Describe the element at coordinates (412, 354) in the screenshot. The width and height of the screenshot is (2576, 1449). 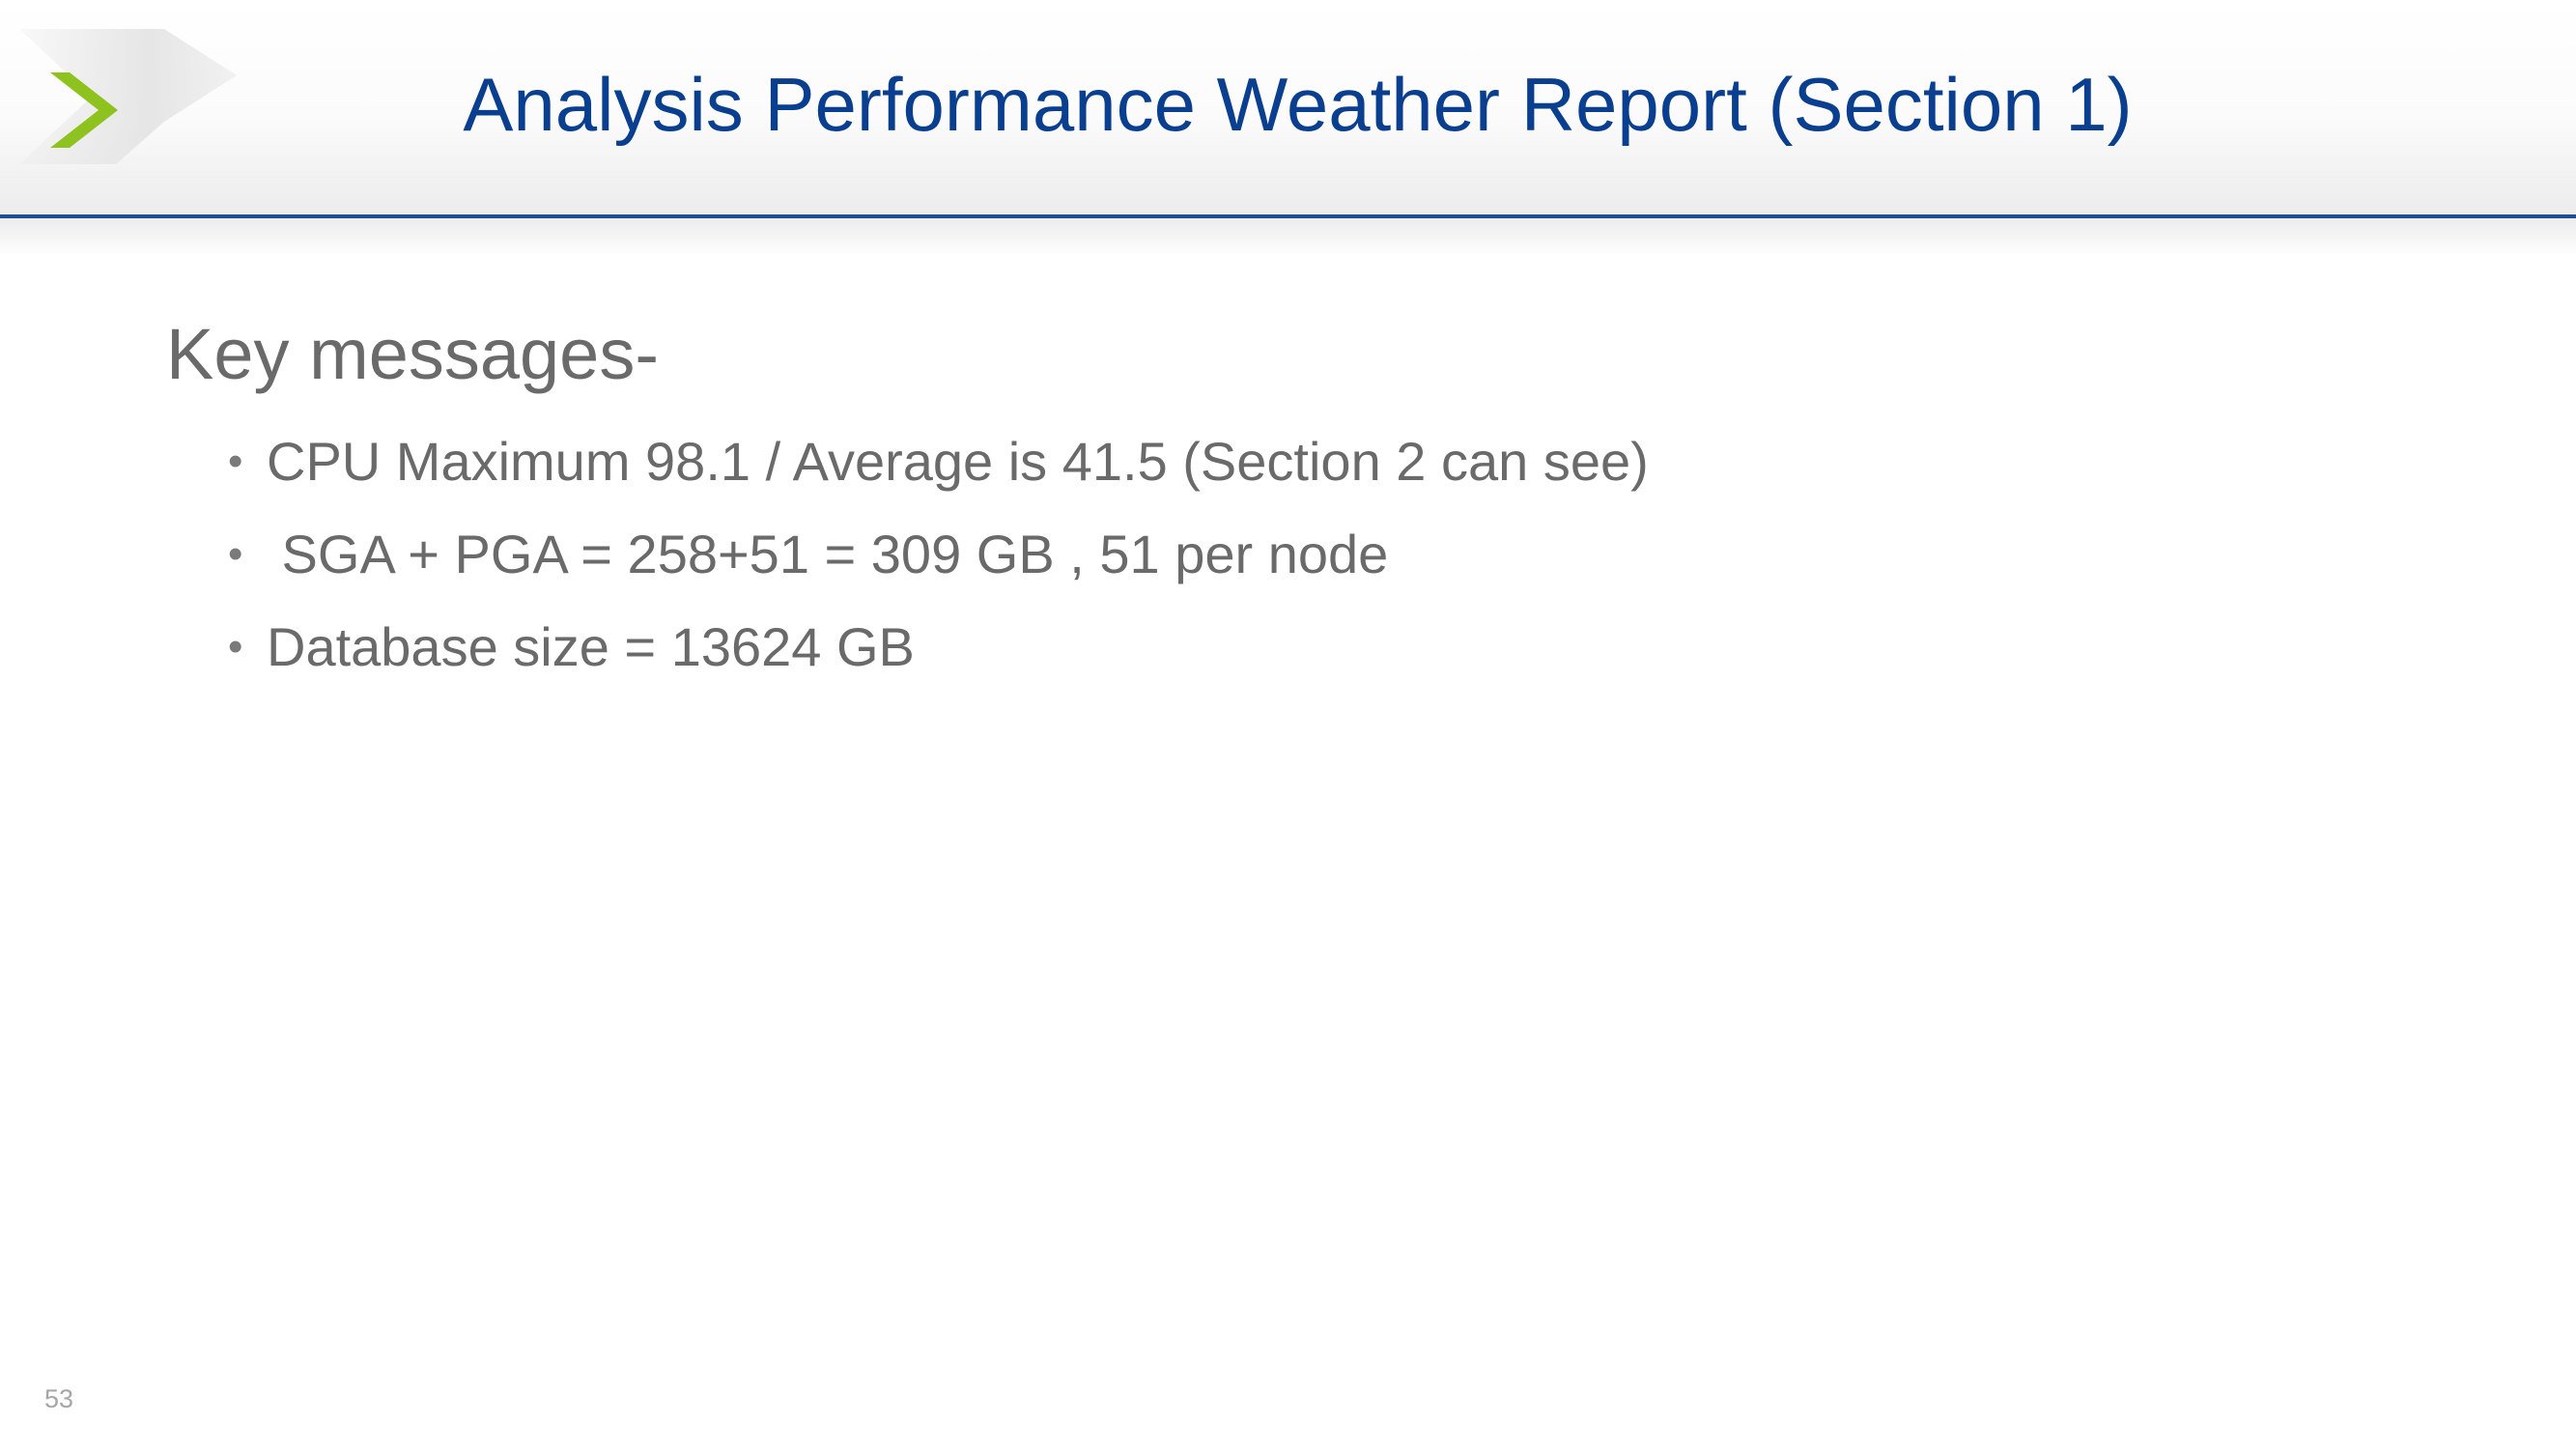
I see `key-messages-heading: Key messages-` at that location.